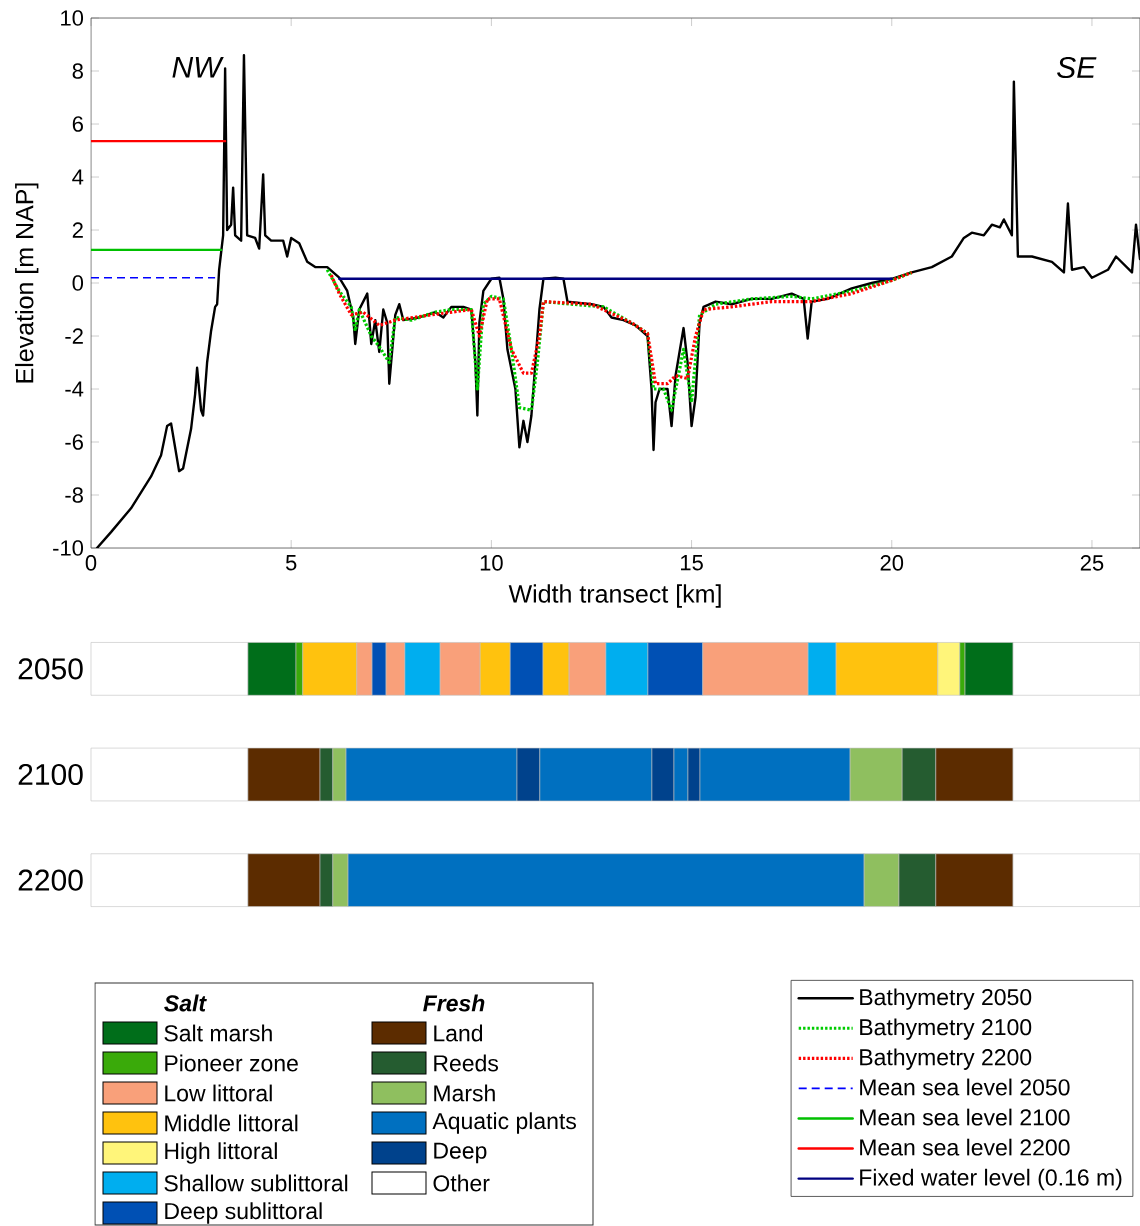 The image size is (1140, 1226). What do you see at coordinates (291, 563) in the screenshot?
I see `x-tick-label: 5` at bounding box center [291, 563].